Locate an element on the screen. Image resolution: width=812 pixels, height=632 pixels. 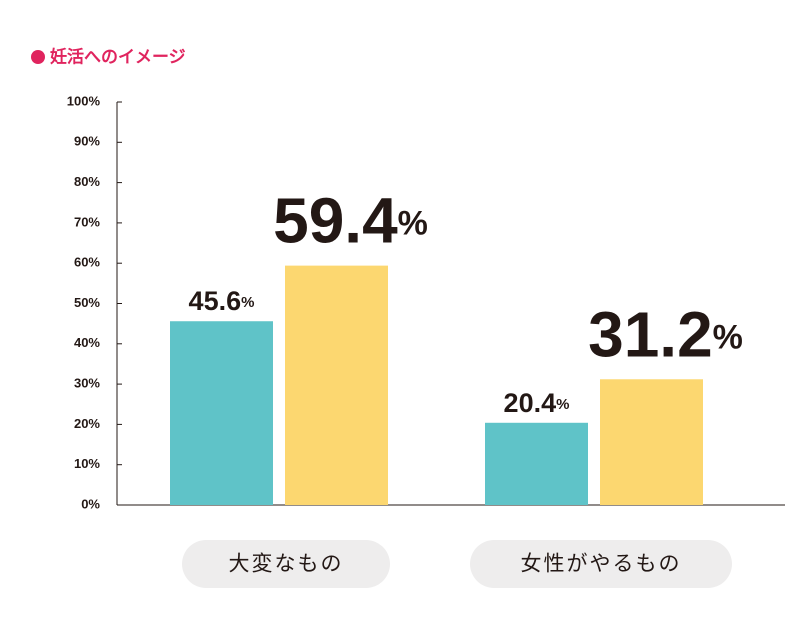
y-tick-label: 10% is located at coordinates (87, 463).